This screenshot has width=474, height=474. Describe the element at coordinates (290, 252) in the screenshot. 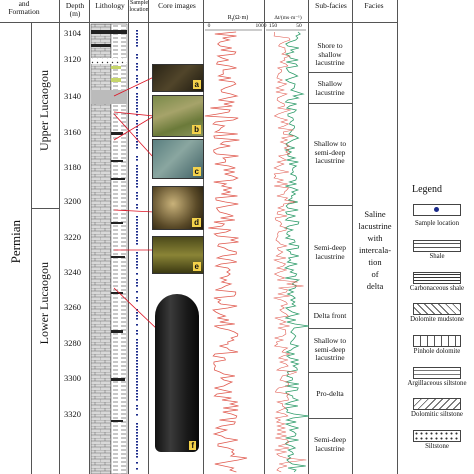

I see `ac-curve-red` at that location.